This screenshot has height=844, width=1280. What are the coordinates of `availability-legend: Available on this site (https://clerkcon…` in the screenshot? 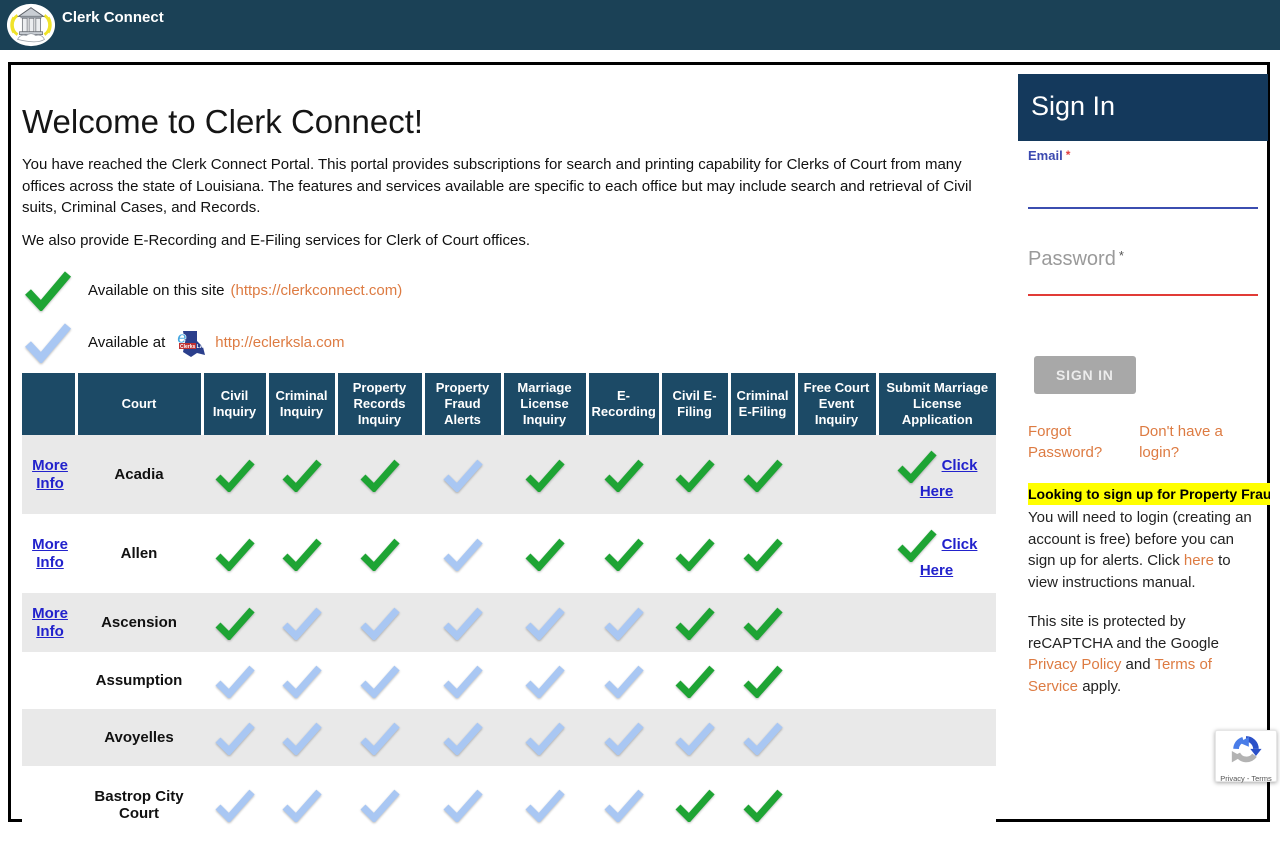 It's located at (517, 316).